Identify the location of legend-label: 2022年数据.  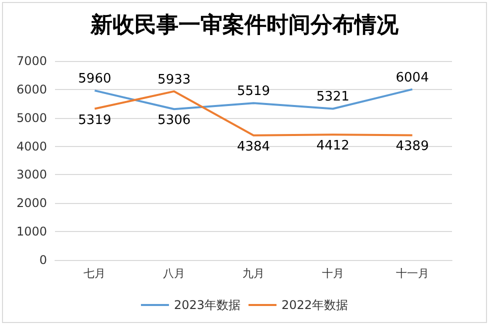
(315, 305).